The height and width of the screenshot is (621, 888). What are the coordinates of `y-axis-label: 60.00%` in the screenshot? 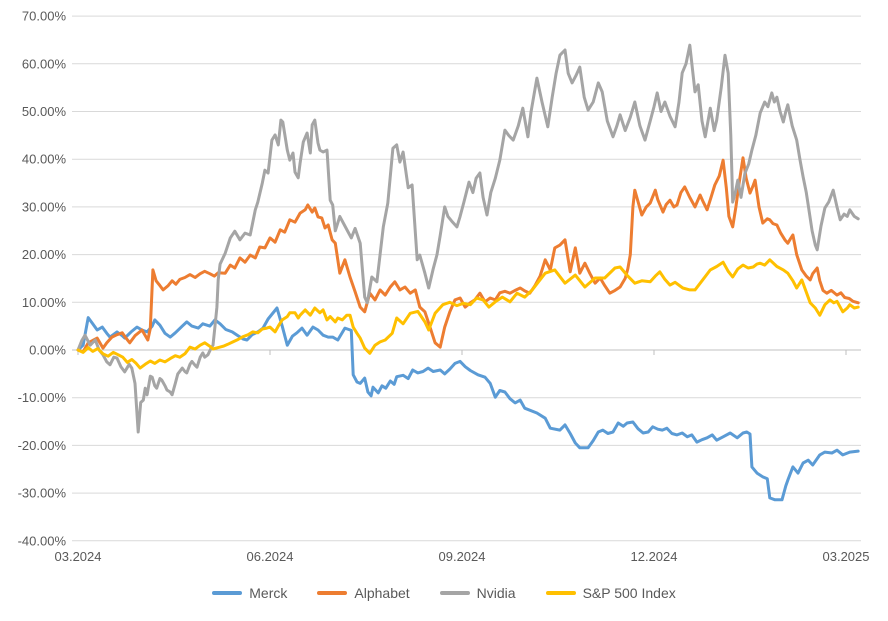 It's located at (44, 63).